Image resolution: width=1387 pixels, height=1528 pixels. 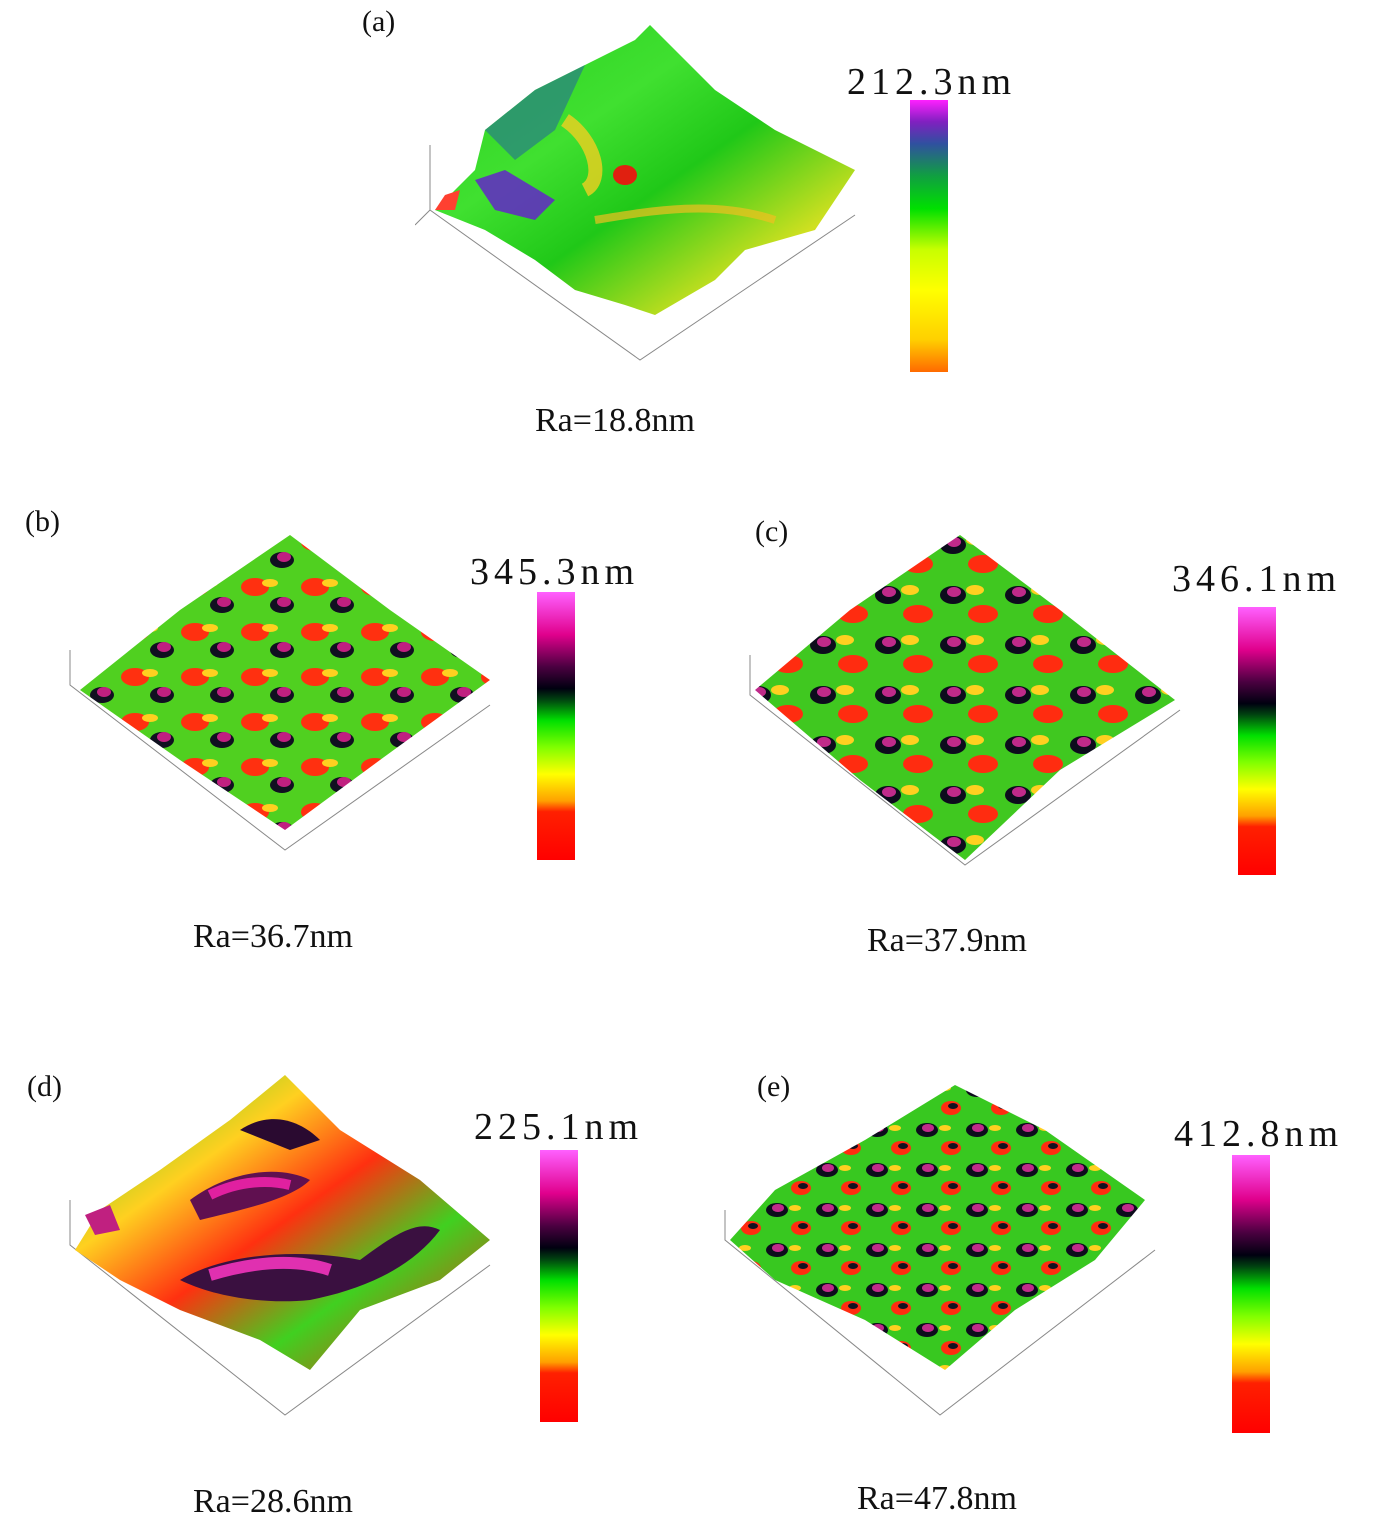 I want to click on colorbar-d, so click(x=559, y=1286).